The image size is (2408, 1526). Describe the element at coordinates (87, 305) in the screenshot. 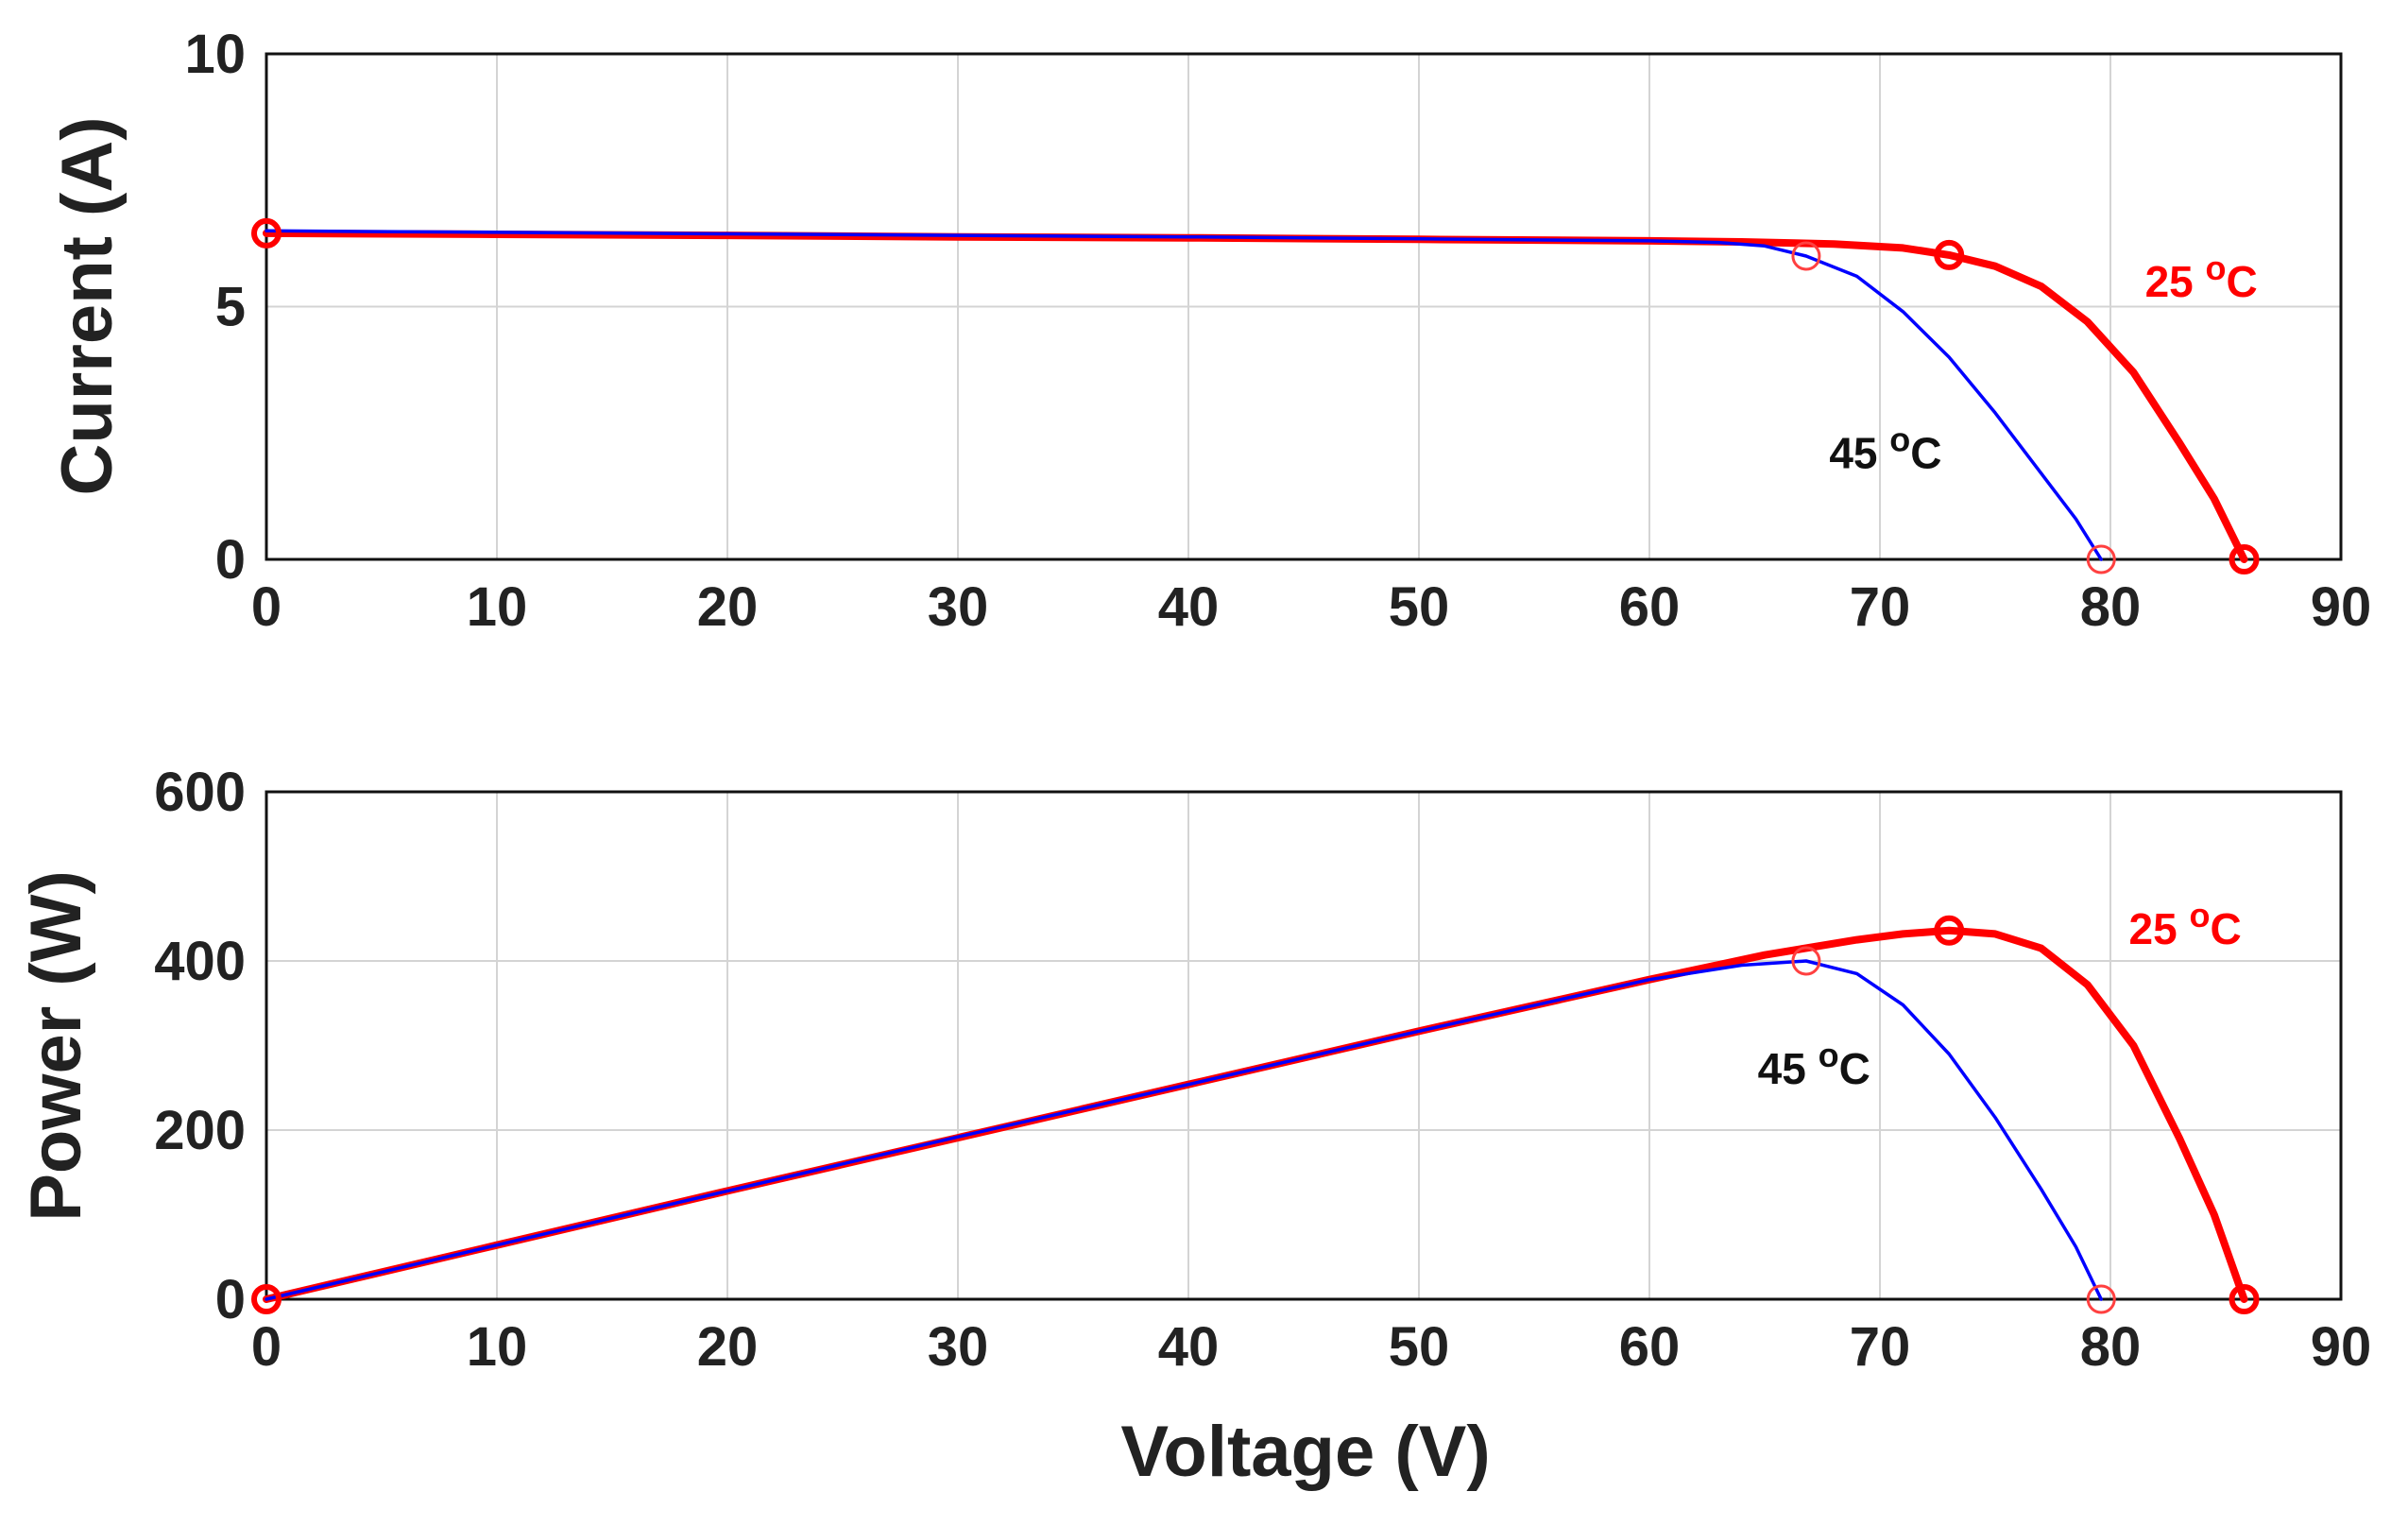

I see `y-axis-title: Current (A)` at that location.